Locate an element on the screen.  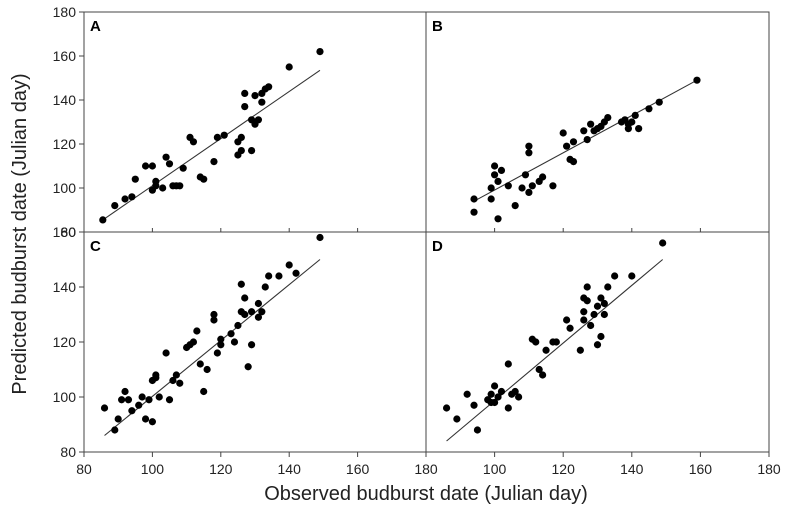
panel-c-fit-line is located at coordinates (212, 347).